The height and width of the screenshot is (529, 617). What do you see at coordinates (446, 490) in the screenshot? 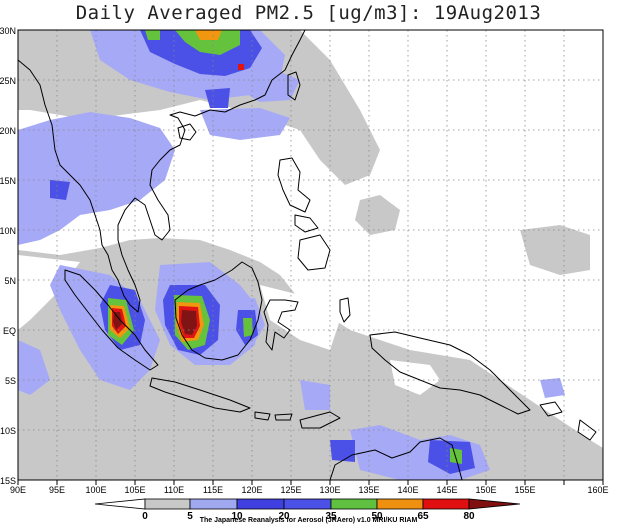
I see `lon-label: 145E` at bounding box center [446, 490].